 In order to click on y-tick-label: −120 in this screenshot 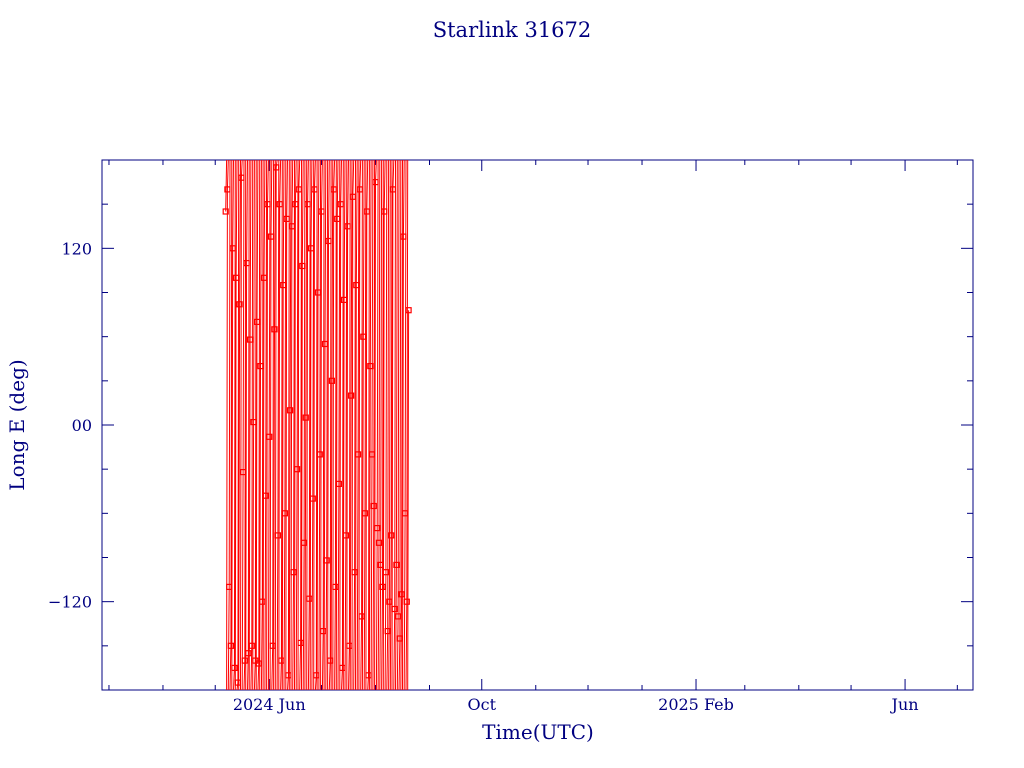, I will do `click(70, 602)`.